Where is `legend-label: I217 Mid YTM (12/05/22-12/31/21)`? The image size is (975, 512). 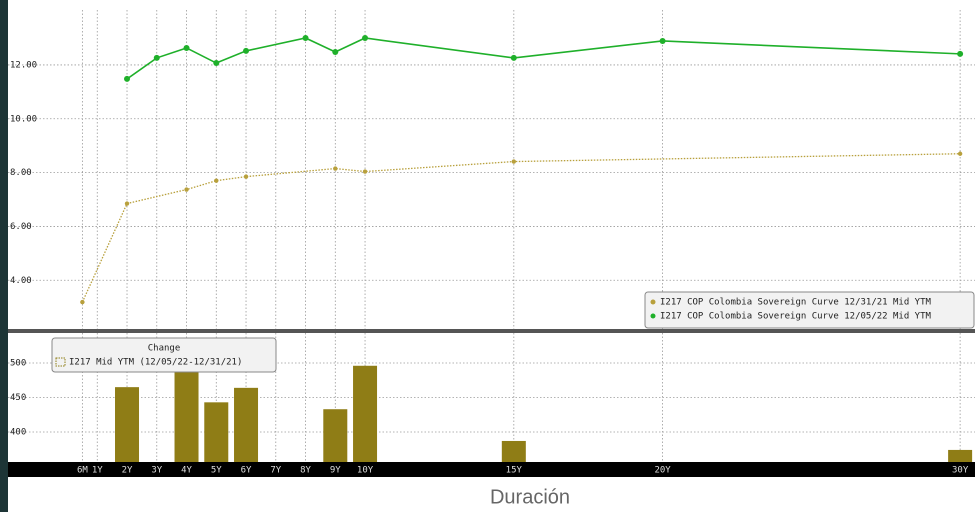 legend-label: I217 Mid YTM (12/05/22-12/31/21) is located at coordinates (155, 363).